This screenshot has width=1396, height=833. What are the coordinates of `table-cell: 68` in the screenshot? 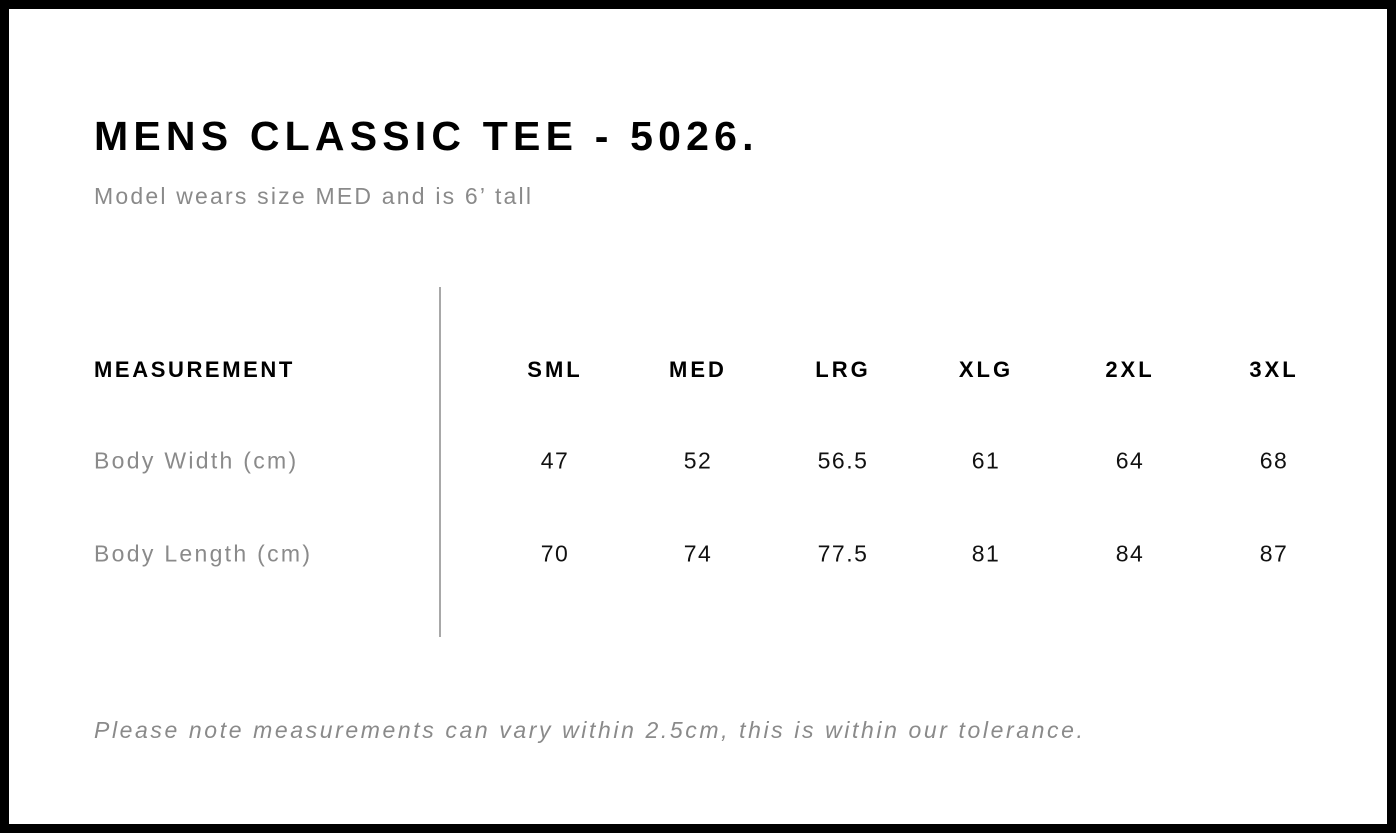 It's located at (1274, 460).